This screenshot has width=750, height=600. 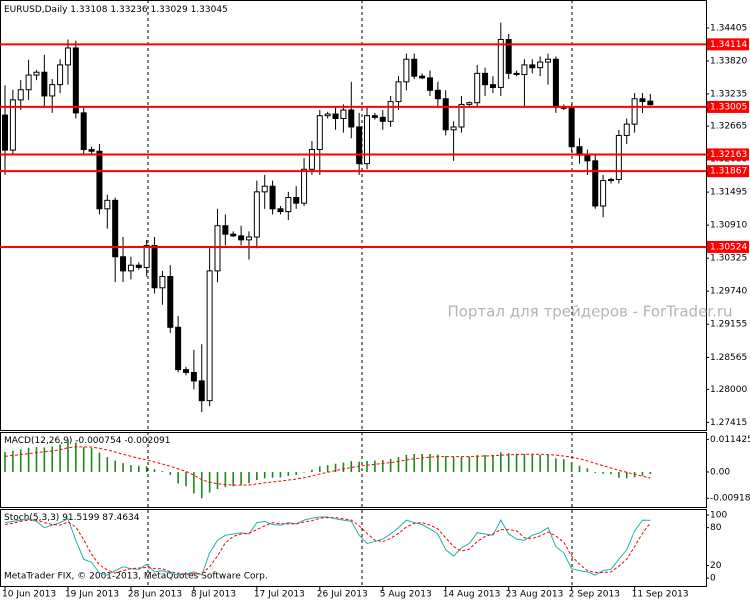 I want to click on d-last: 87.4634, so click(x=120, y=518).